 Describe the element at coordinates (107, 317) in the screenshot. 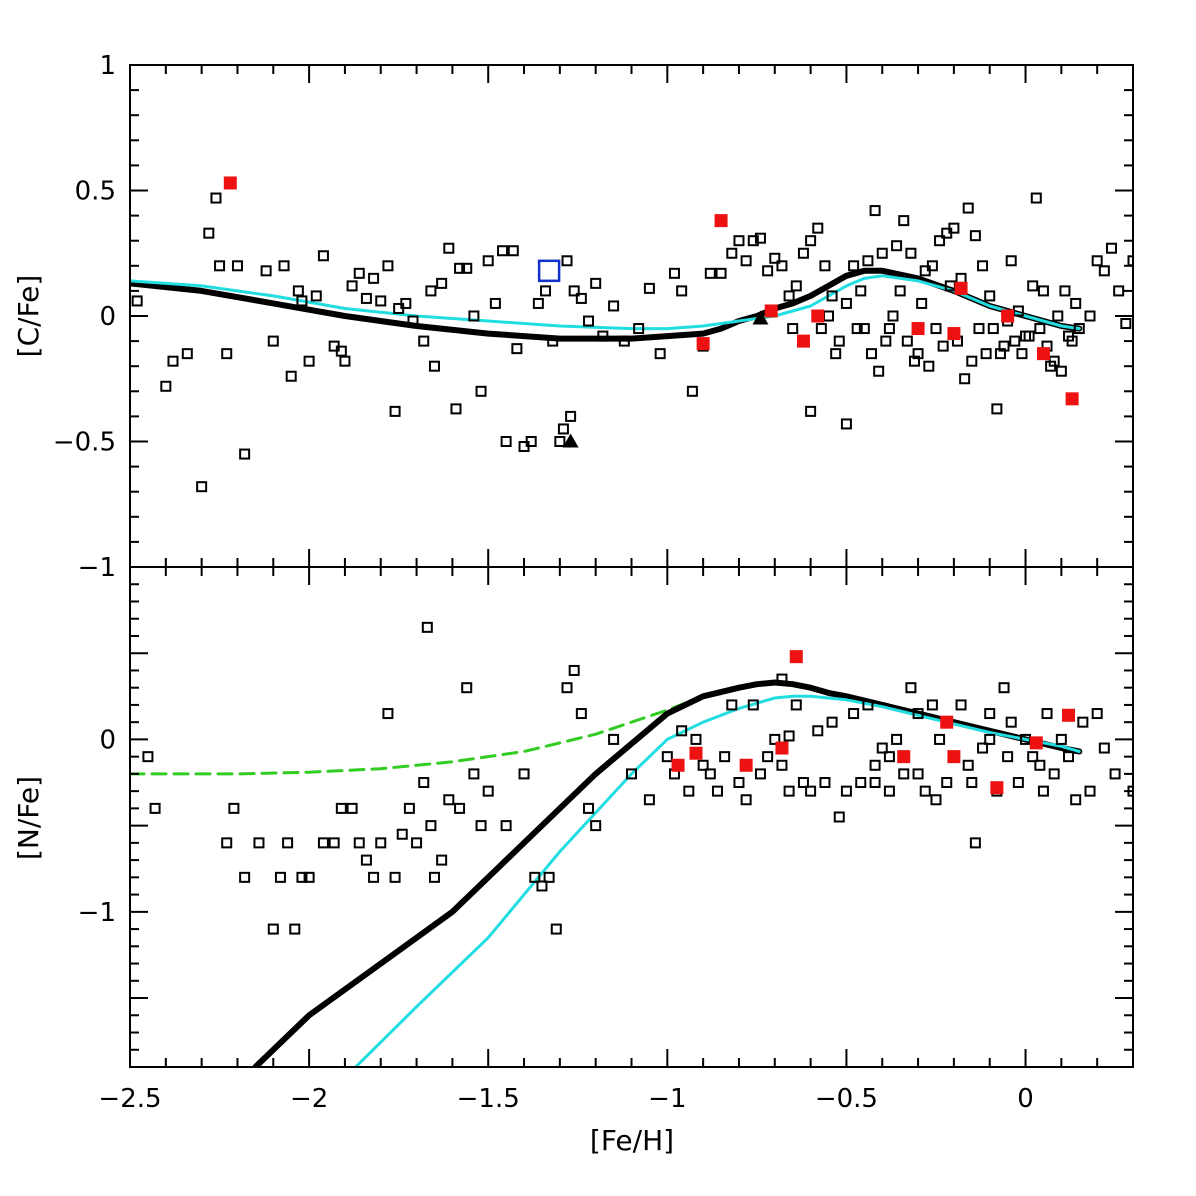

I see `y-tick-label: 0` at that location.